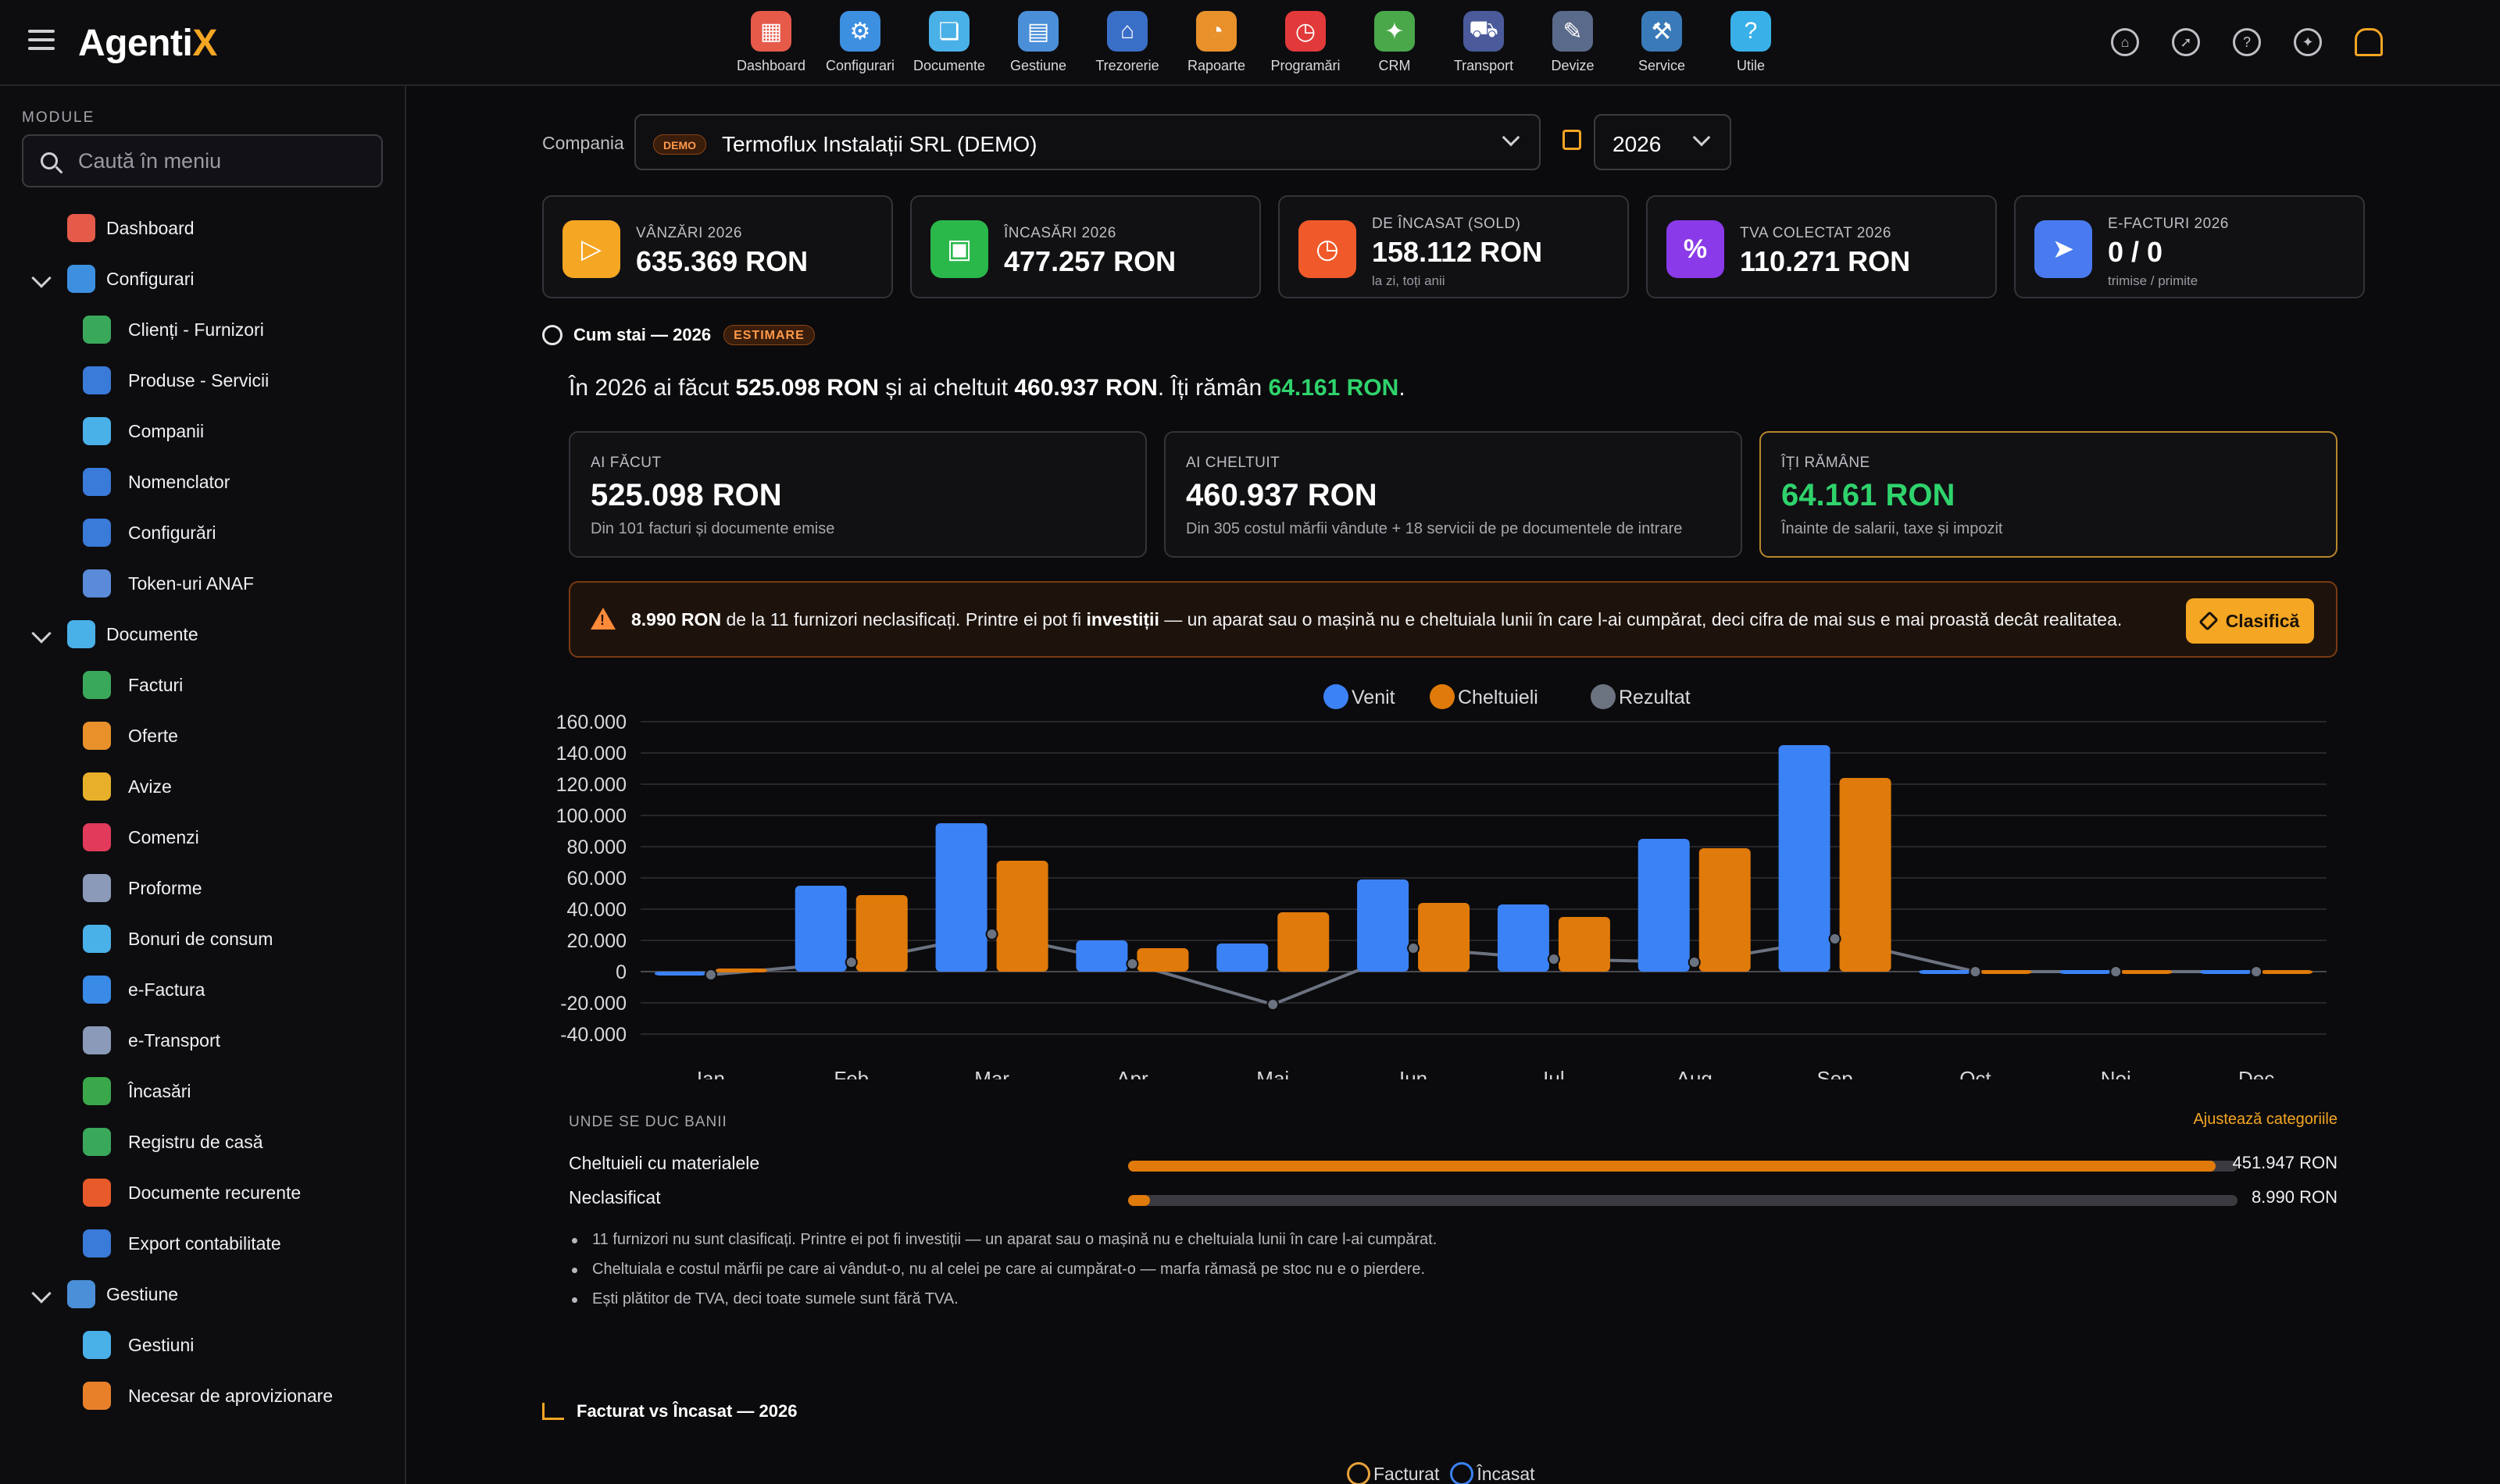 Image resolution: width=2500 pixels, height=1484 pixels. What do you see at coordinates (159, 1091) in the screenshot?
I see `sidebar-item-label: Încasări` at bounding box center [159, 1091].